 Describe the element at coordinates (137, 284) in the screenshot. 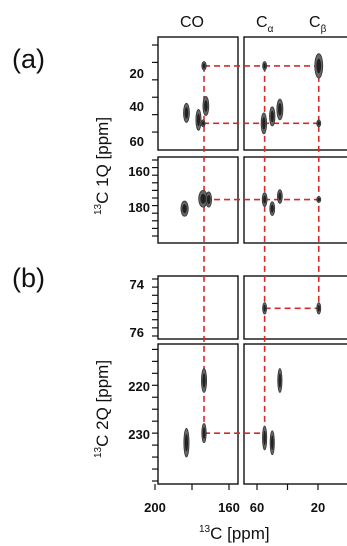

I see `y-tick-label: 74` at that location.